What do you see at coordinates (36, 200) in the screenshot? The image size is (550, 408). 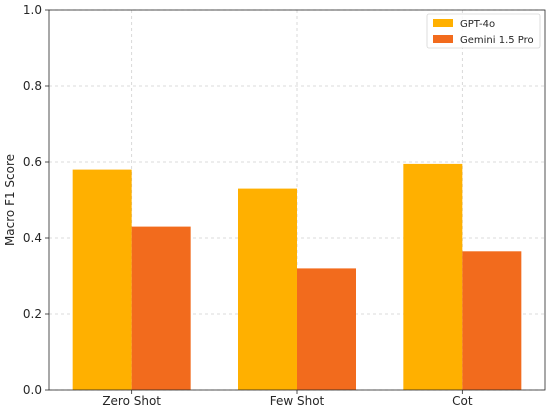 I see `y-axis-ticks: 0.0 0.2 0.4 0.6 0.8 1.0` at bounding box center [36, 200].